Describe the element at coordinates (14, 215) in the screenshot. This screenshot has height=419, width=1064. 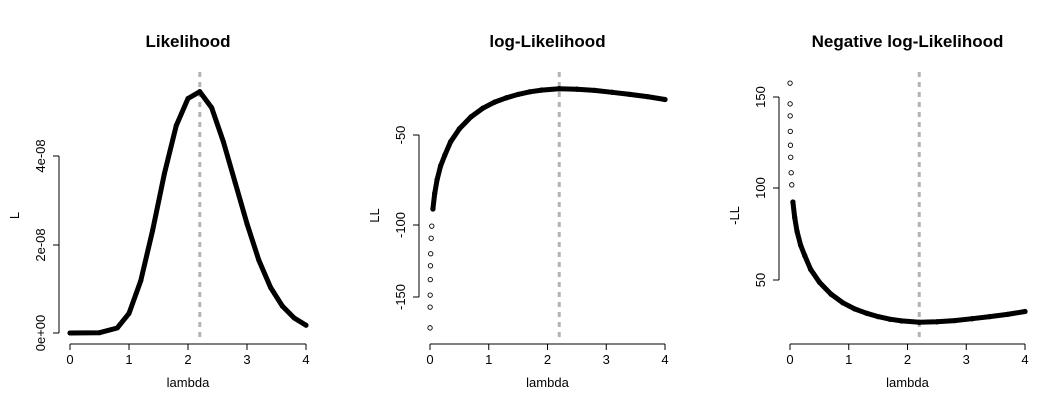
I see `y-axis-label: L` at that location.